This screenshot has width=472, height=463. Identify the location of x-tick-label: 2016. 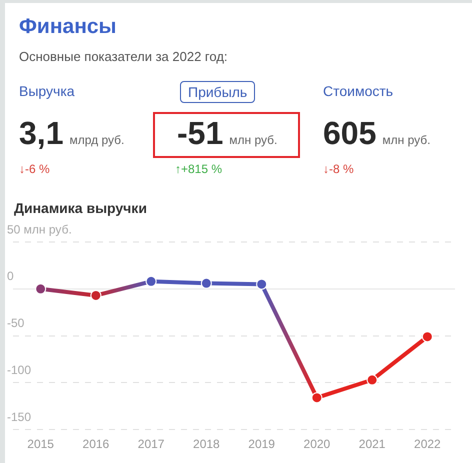
(96, 444).